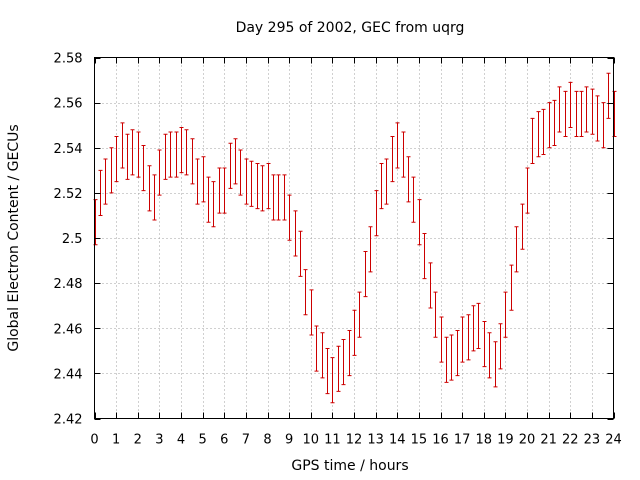 The image size is (640, 480). Describe the element at coordinates (505, 440) in the screenshot. I see `x-tick-label: 19` at that location.